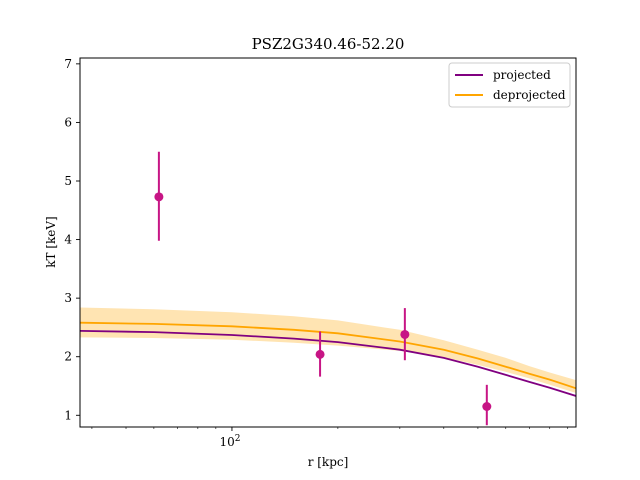 The image size is (640, 480). I want to click on series-line-deprojected, so click(328, 355).